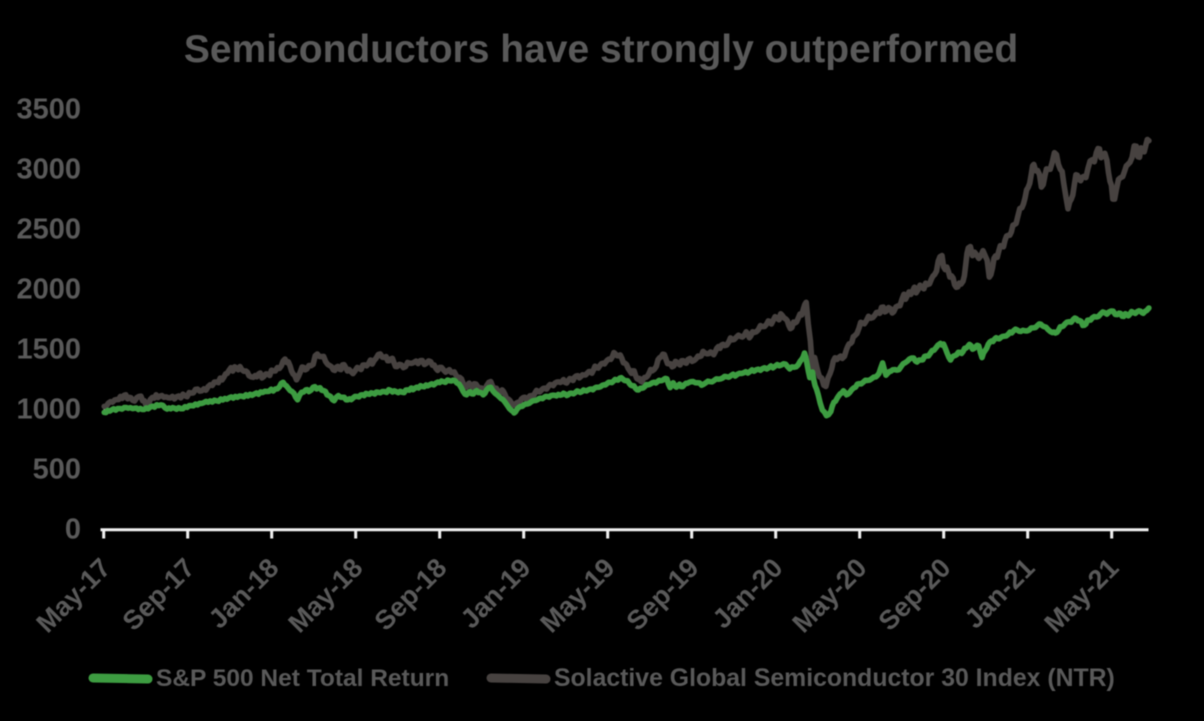 This screenshot has width=1204, height=721. I want to click on svg-text: 1500, so click(48, 349).